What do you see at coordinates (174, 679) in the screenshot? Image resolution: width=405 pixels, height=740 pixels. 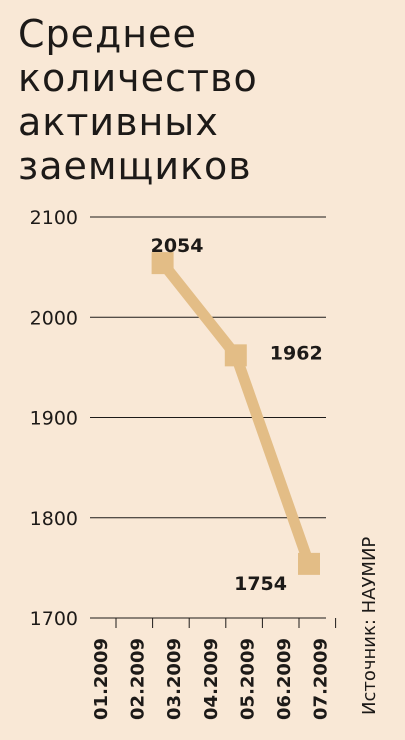 I see `x-tick-label: 03.2009` at bounding box center [174, 679].